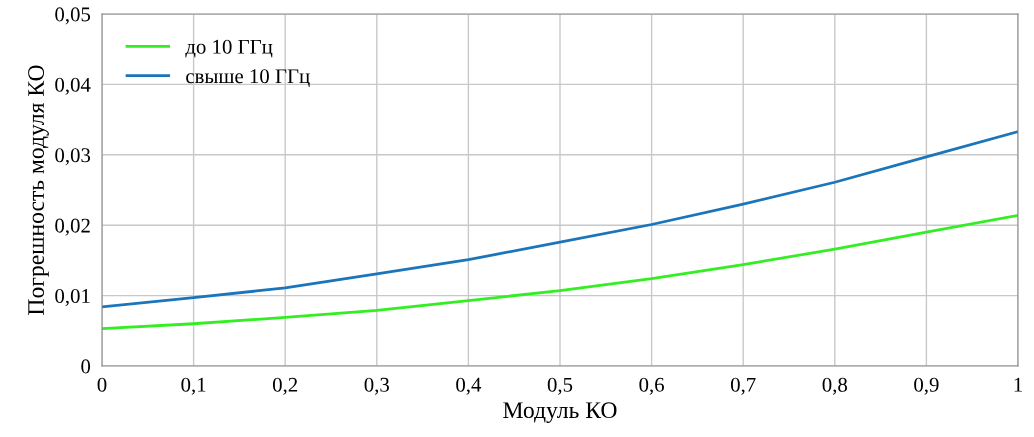 This screenshot has width=1034, height=437. Describe the element at coordinates (193, 386) in the screenshot. I see `x-tick-label: 0,1` at that location.